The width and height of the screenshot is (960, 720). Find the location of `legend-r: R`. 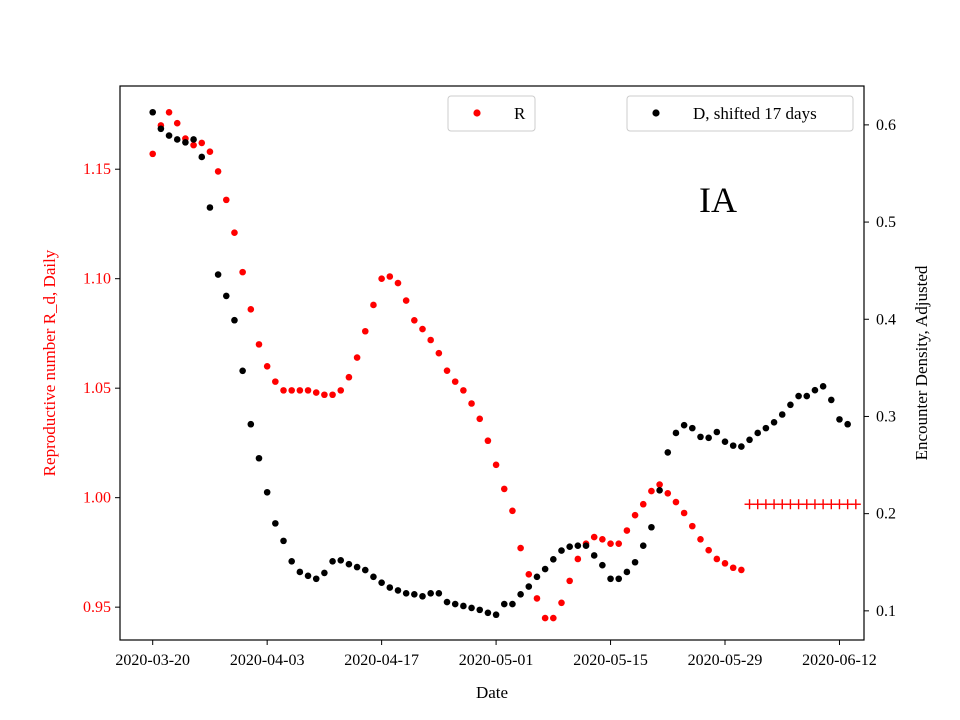

legend-r: R is located at coordinates (491, 113).